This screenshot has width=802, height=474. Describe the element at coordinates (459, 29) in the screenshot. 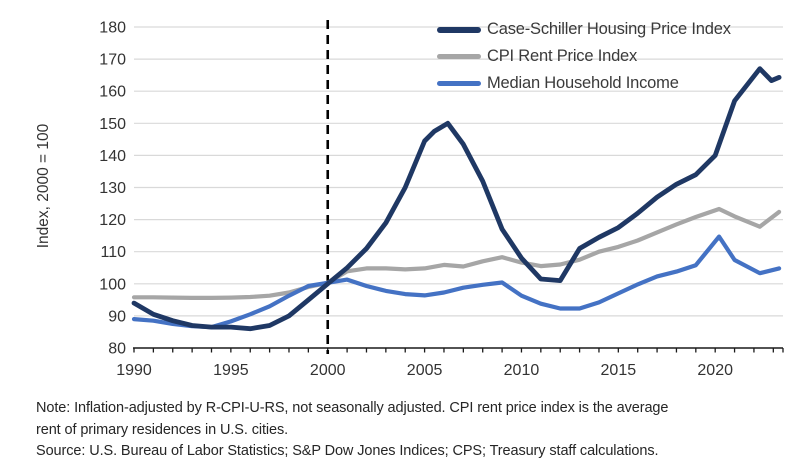

I see `legend-swatch-case-schiller` at that location.